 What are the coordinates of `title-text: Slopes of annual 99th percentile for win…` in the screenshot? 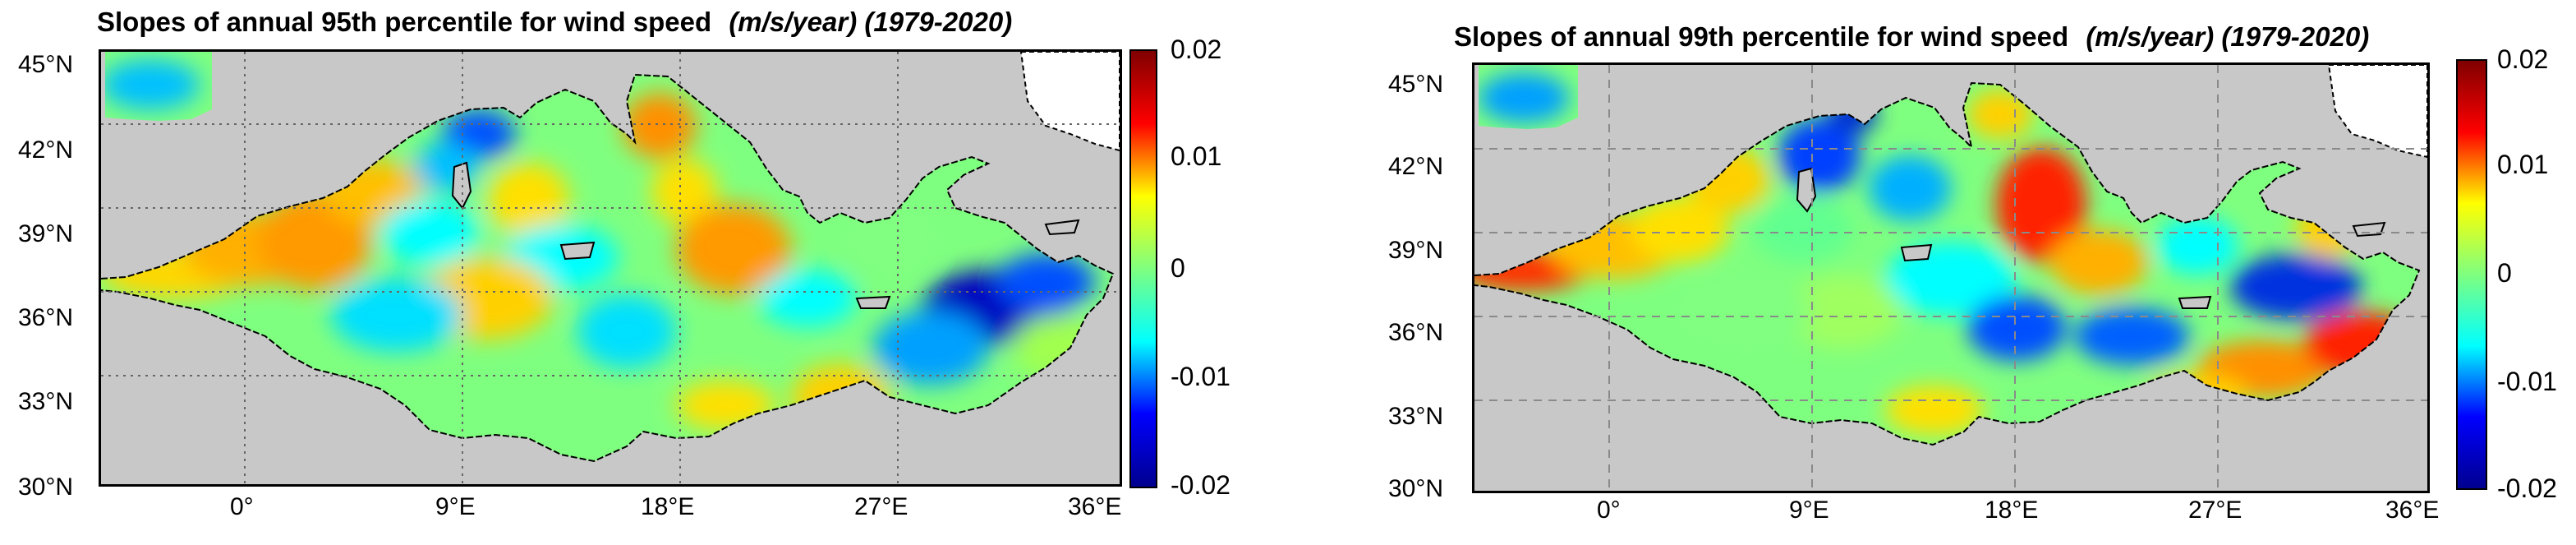 It's located at (1762, 36).